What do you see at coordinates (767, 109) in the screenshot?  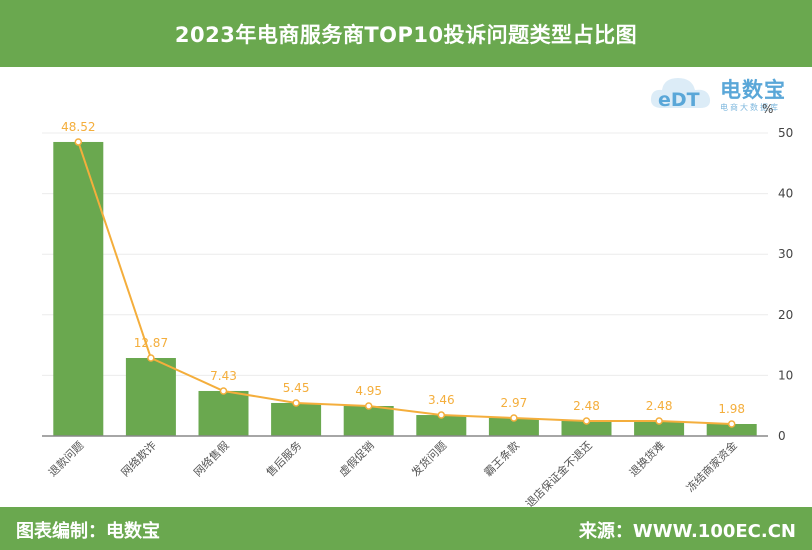 I see `axis-unit-label: %` at bounding box center [767, 109].